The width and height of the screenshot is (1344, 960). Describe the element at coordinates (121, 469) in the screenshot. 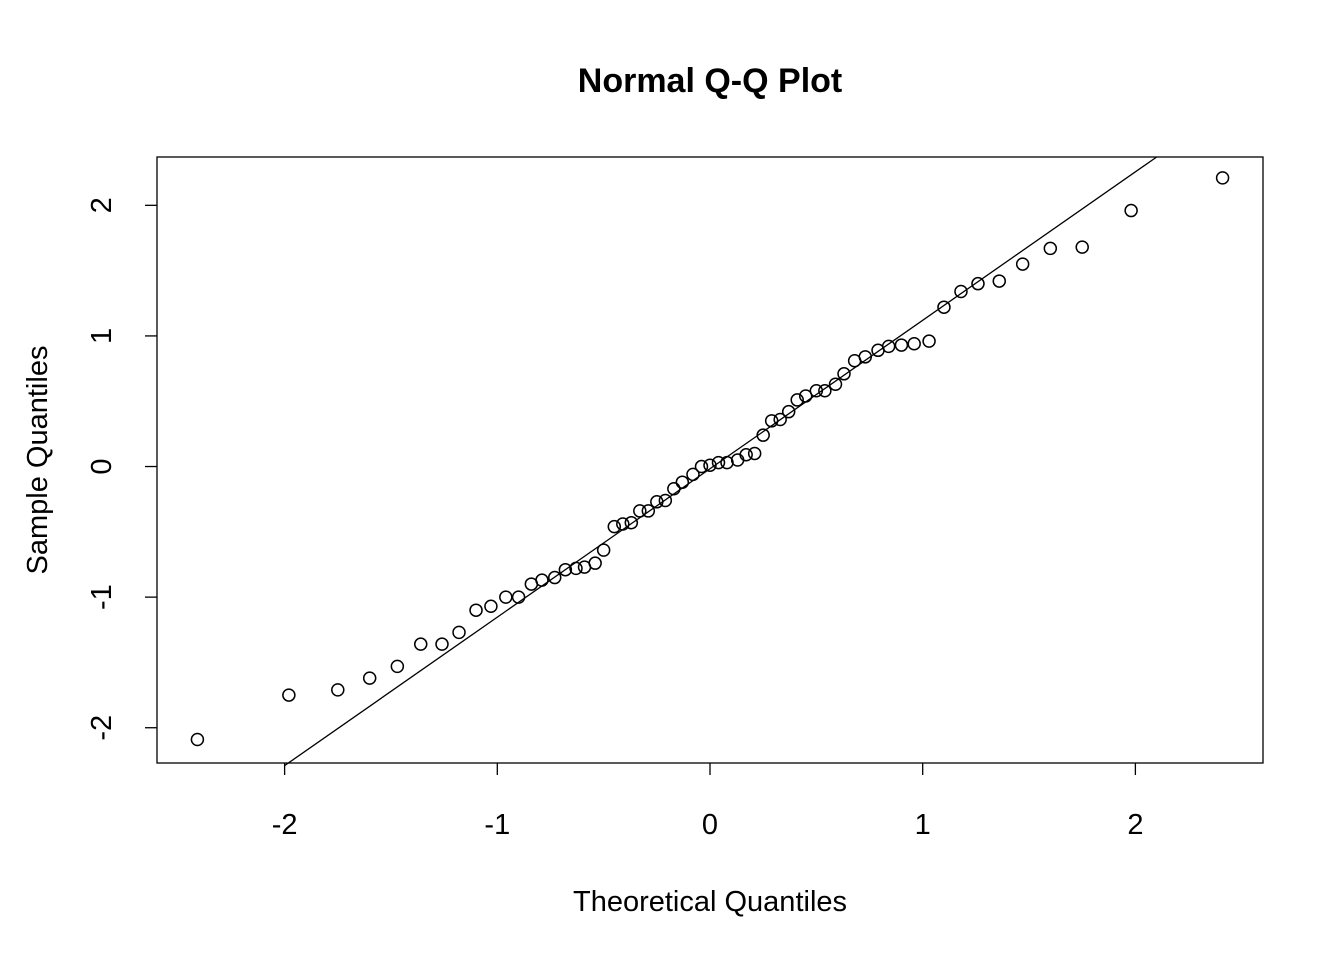

I see `y-axis: -2 -1 0 1 2` at that location.